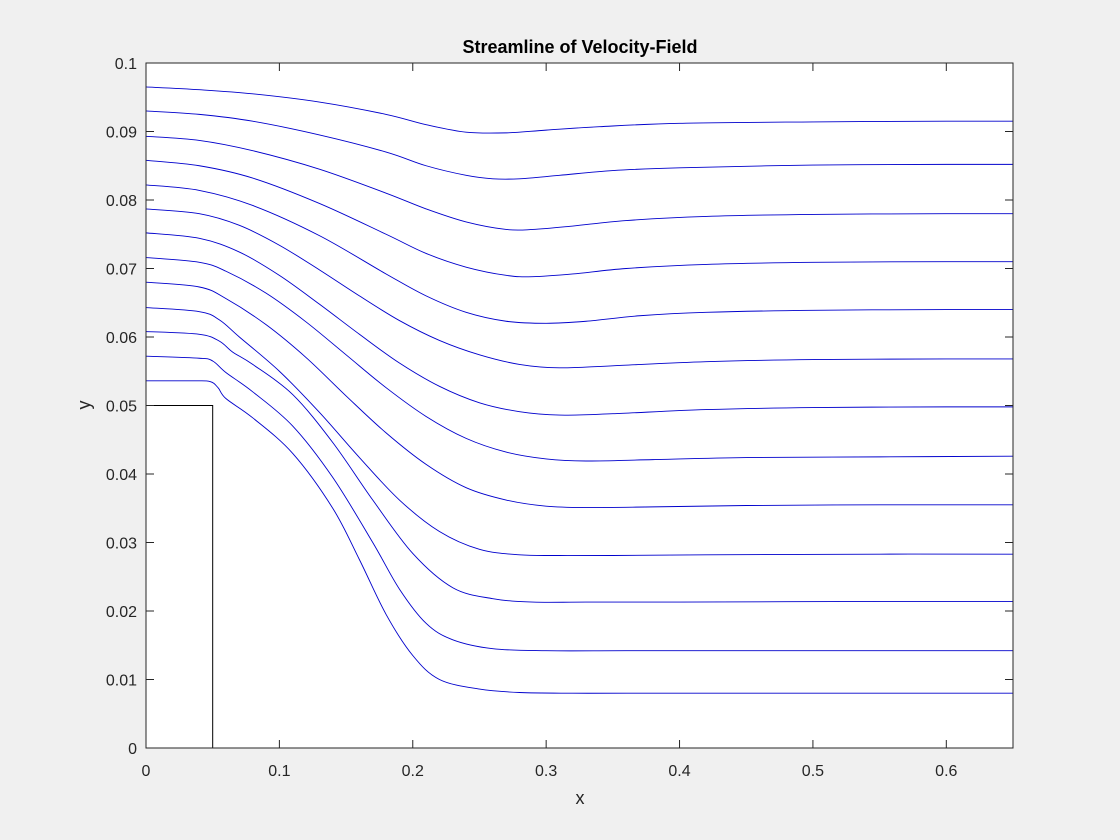 The height and width of the screenshot is (840, 1120). Describe the element at coordinates (580, 798) in the screenshot. I see `x-axis-label: x` at that location.